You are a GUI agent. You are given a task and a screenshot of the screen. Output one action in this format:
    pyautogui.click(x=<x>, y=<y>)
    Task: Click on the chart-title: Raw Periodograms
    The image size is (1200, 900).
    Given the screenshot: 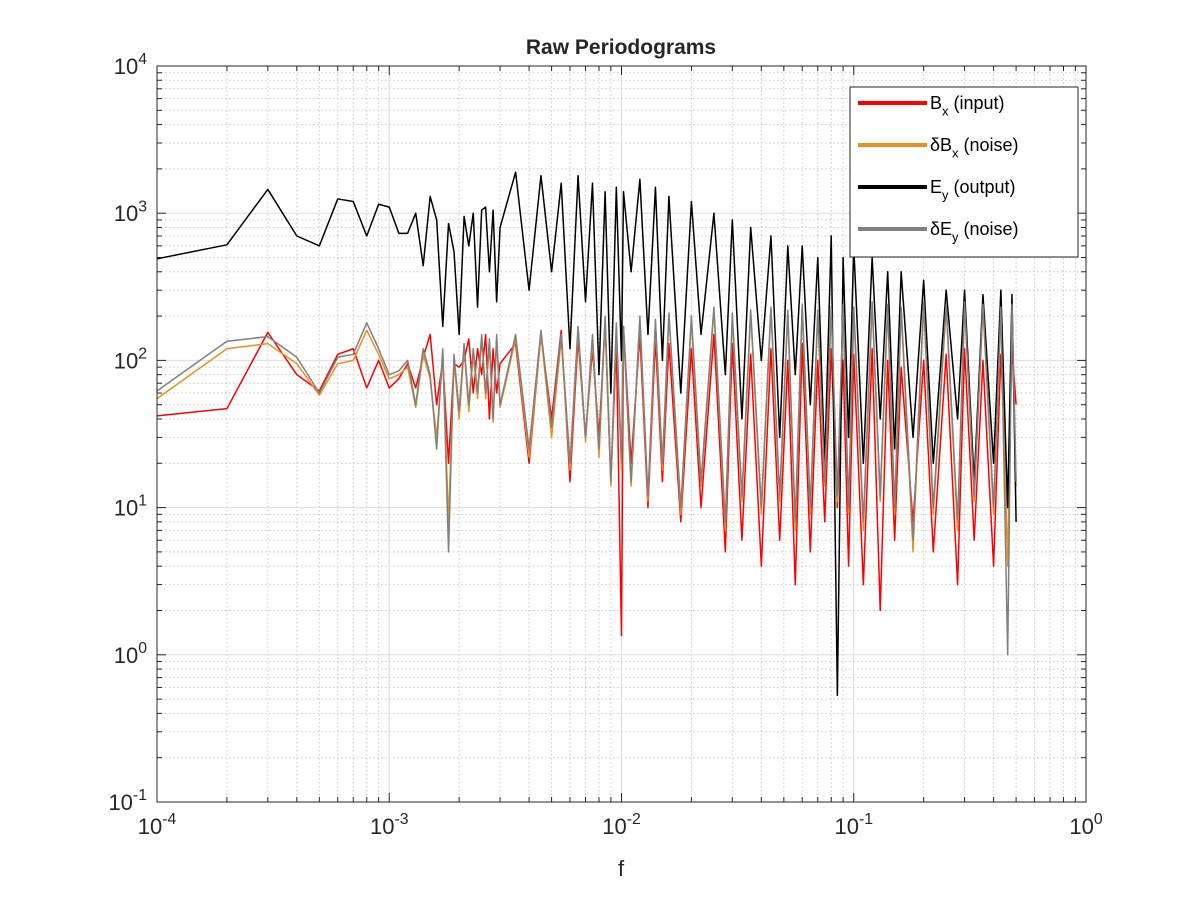 What is the action you would take?
    pyautogui.click(x=621, y=47)
    